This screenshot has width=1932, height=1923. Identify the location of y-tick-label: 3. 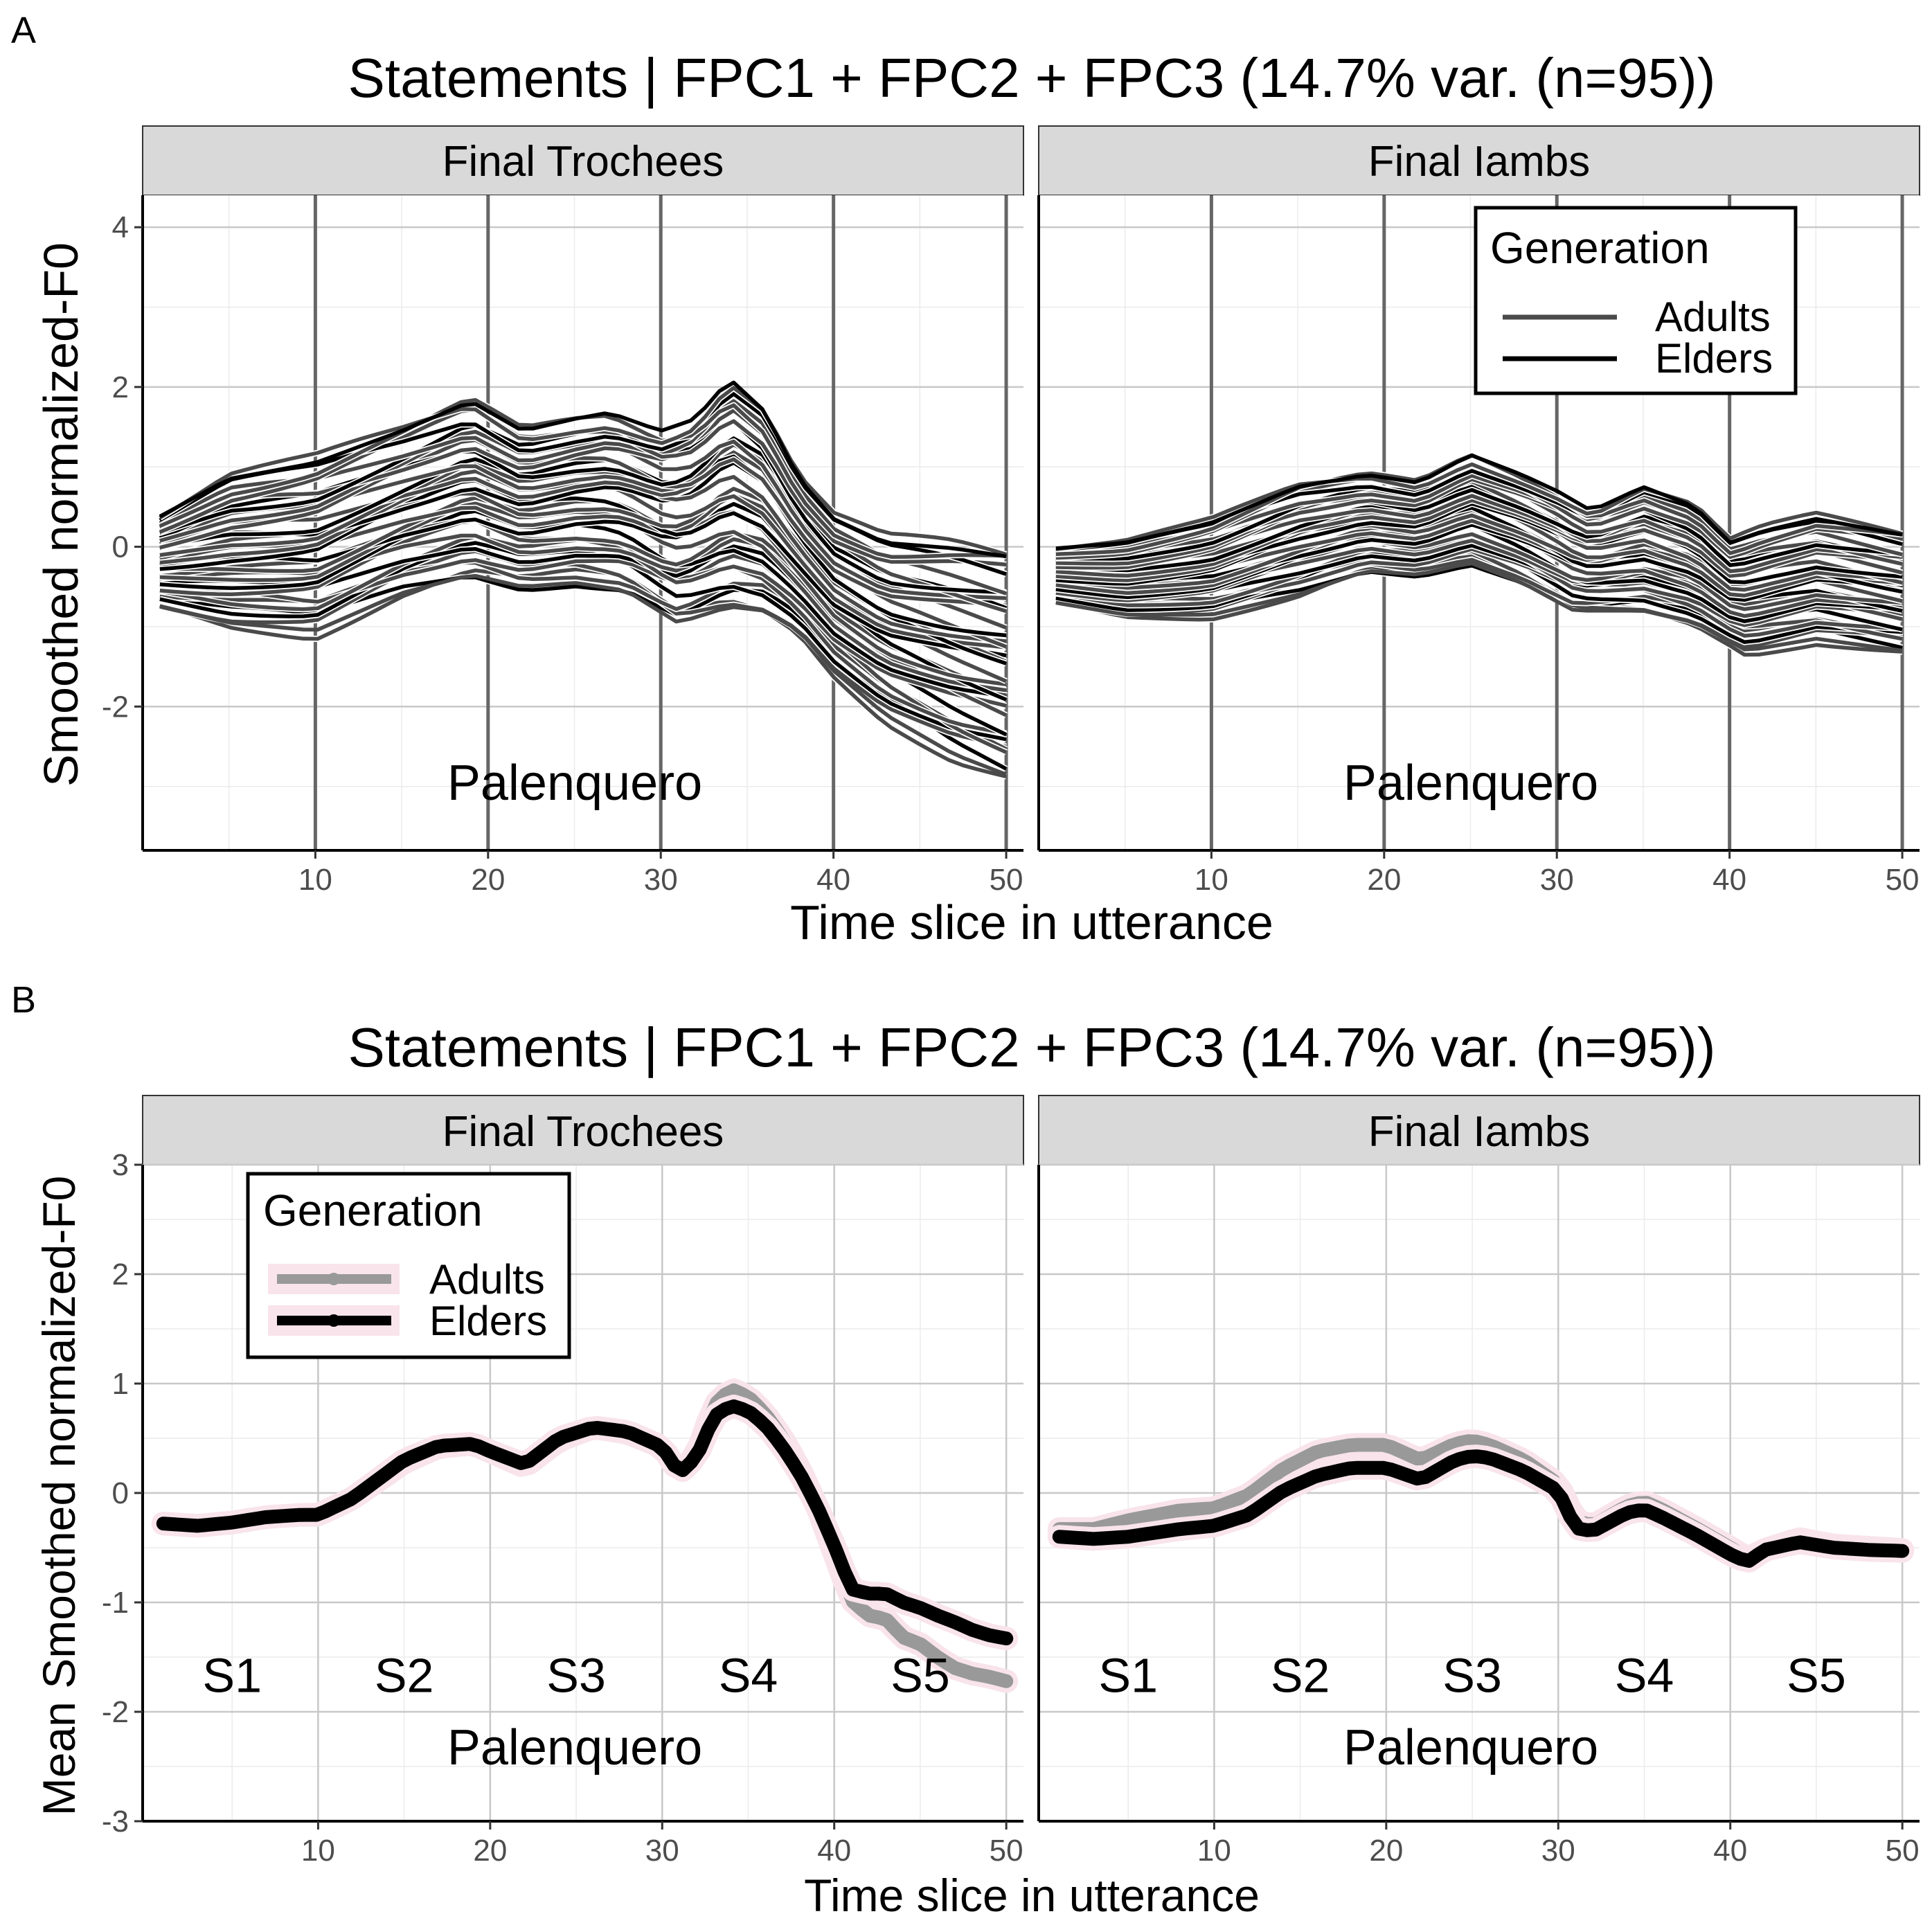
(120, 1165).